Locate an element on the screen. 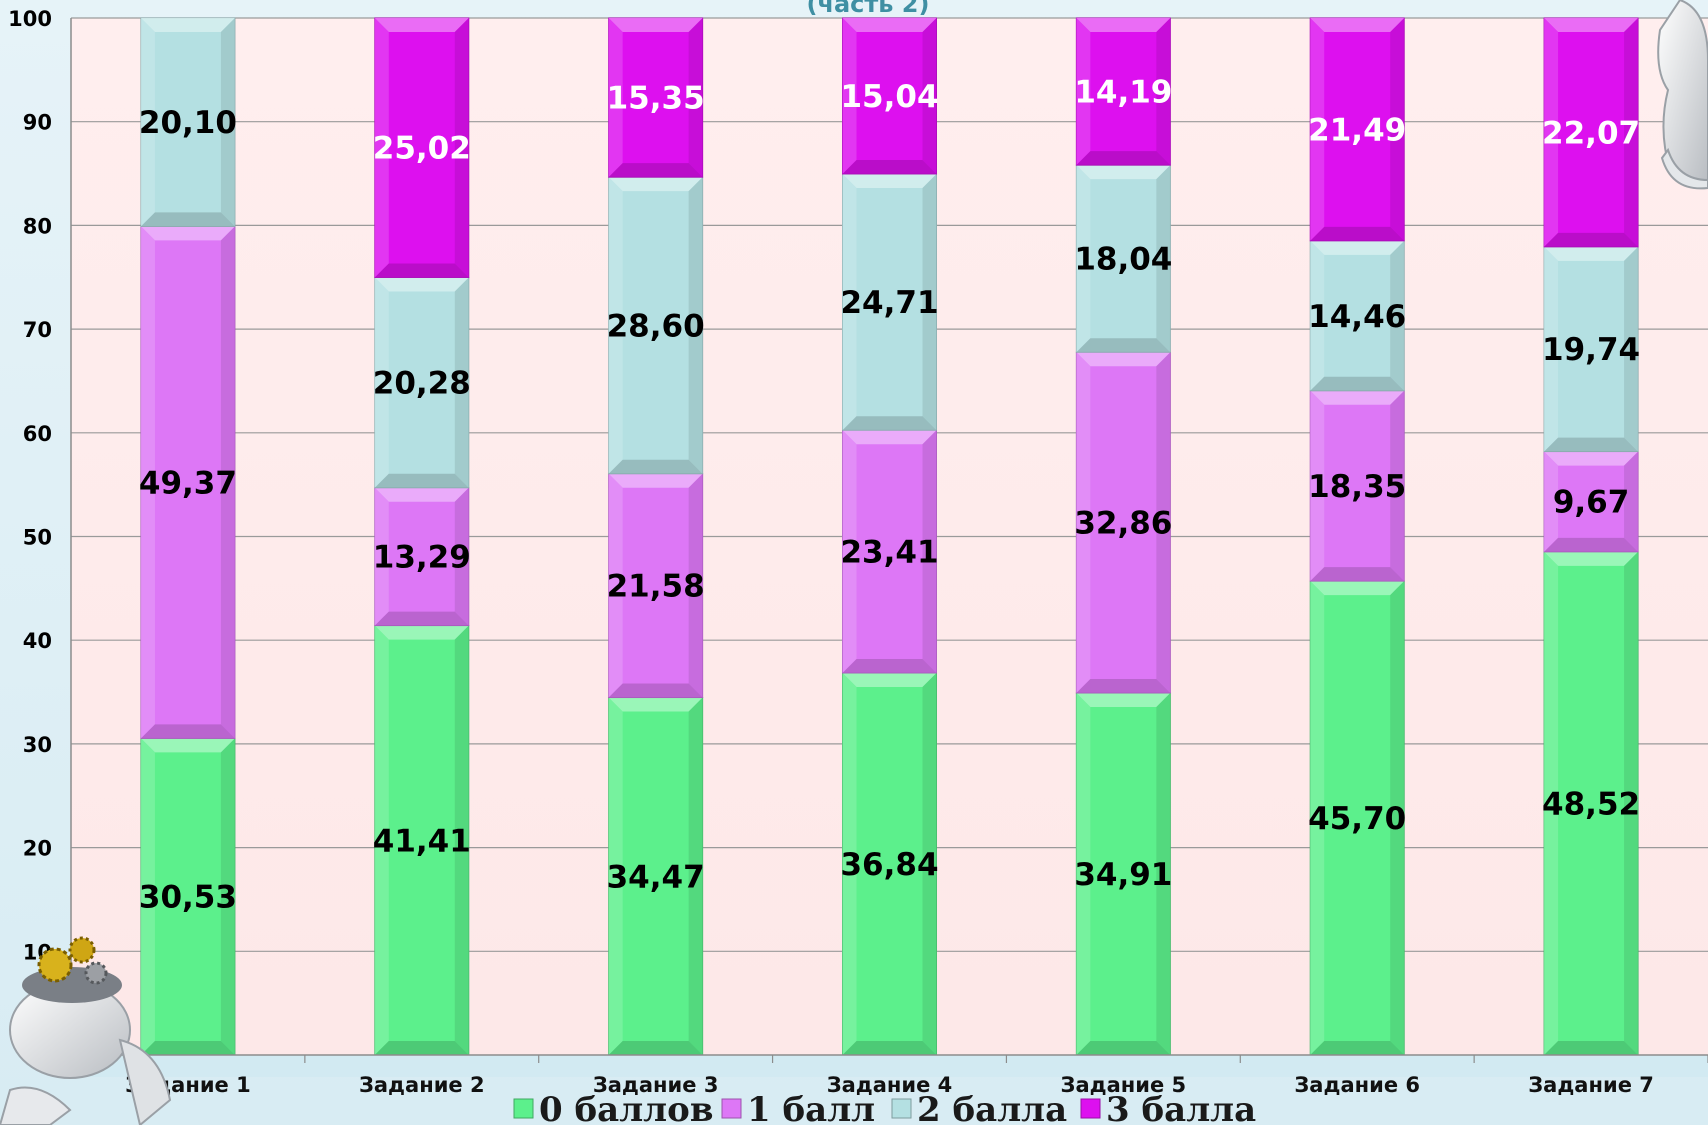  data-label: 28,60 is located at coordinates (656, 326).